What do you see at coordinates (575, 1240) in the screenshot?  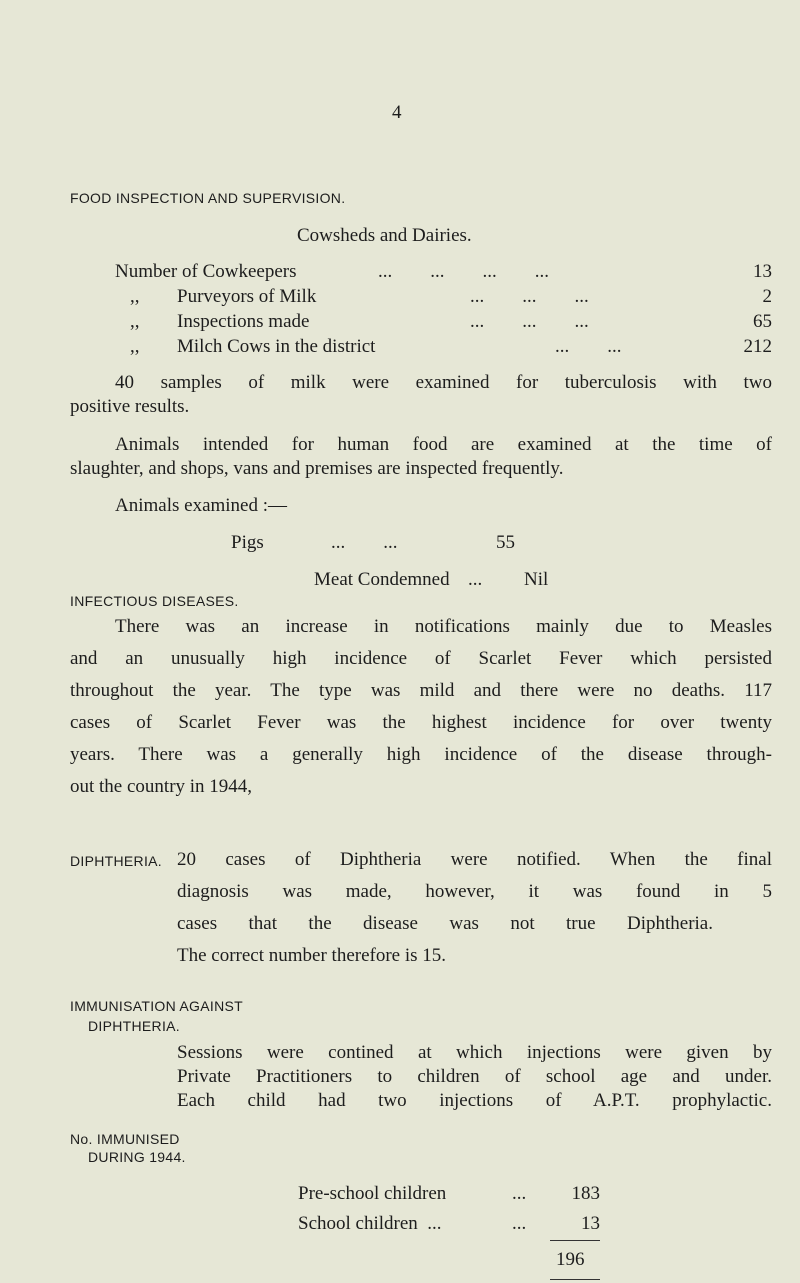 I see `sum-rule` at bounding box center [575, 1240].